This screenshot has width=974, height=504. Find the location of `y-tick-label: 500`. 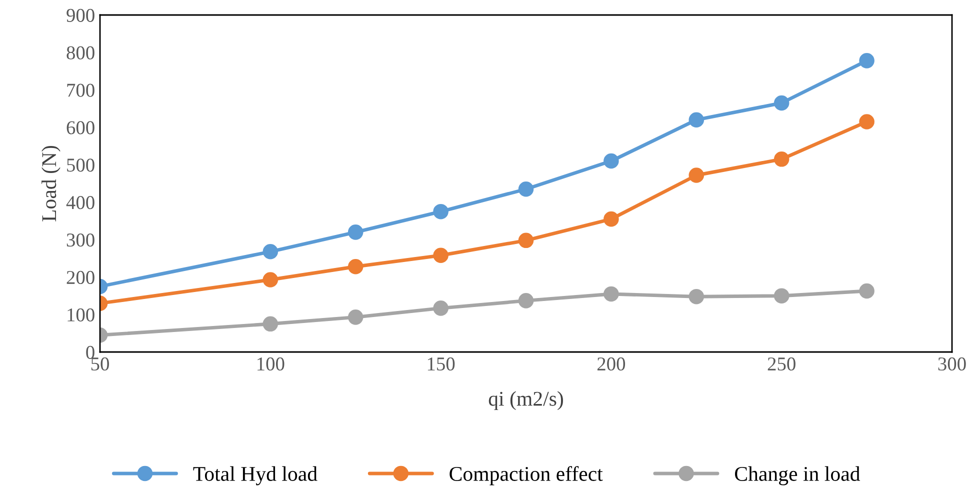

y-tick-label: 500 is located at coordinates (80, 165).